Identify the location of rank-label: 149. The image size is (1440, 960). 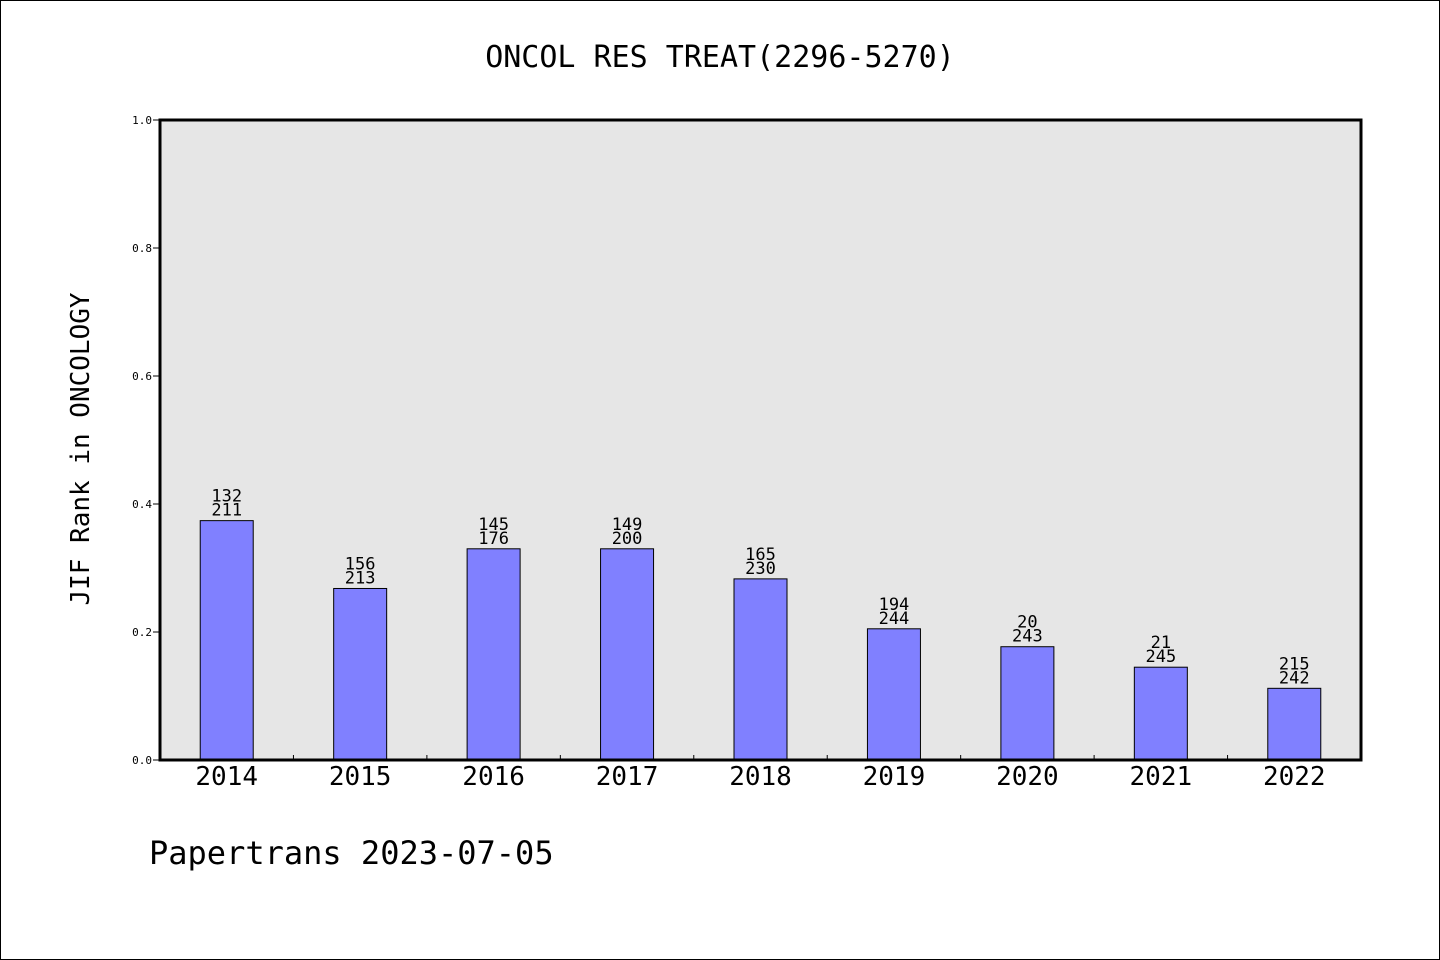
(627, 525).